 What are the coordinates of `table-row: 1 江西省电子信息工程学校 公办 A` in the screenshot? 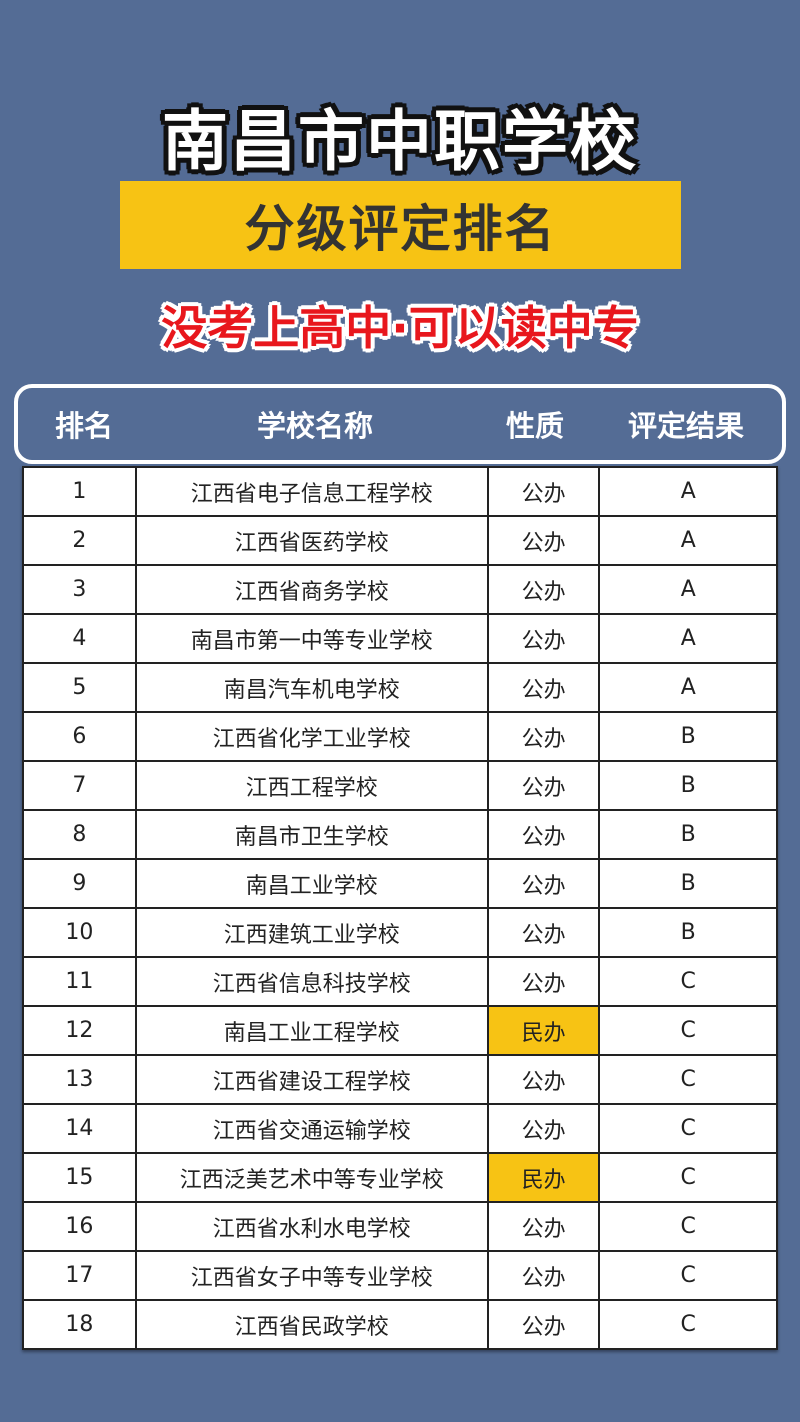 It's located at (400, 491).